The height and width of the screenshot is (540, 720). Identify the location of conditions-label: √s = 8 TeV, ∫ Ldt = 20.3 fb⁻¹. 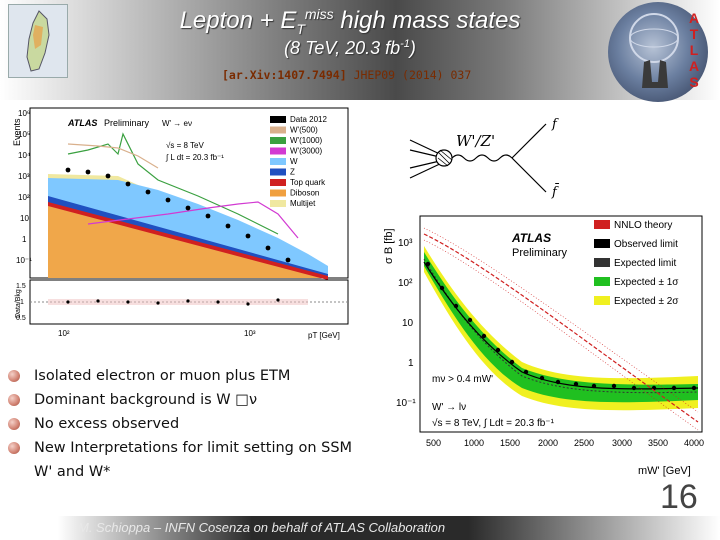
(493, 423).